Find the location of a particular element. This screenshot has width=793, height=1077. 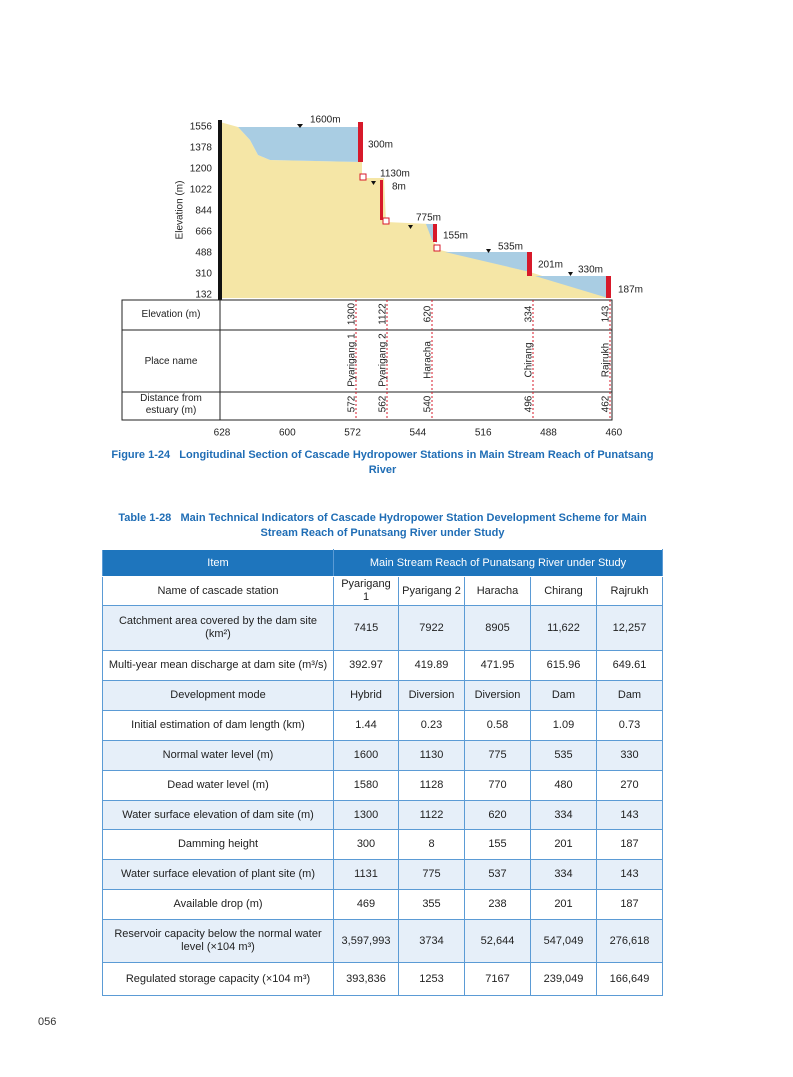

annotation: 775m is located at coordinates (428, 218).